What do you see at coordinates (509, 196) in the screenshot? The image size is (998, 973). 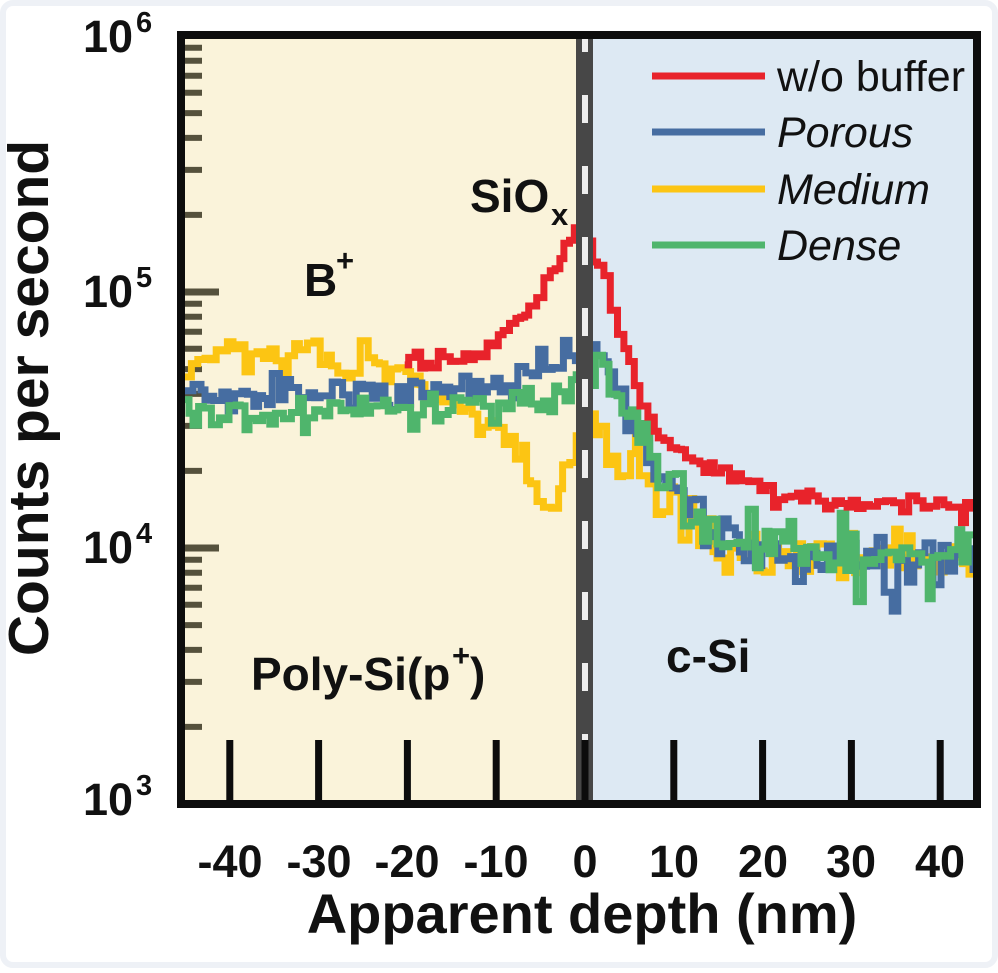 I see `svg-text: SiO` at bounding box center [509, 196].